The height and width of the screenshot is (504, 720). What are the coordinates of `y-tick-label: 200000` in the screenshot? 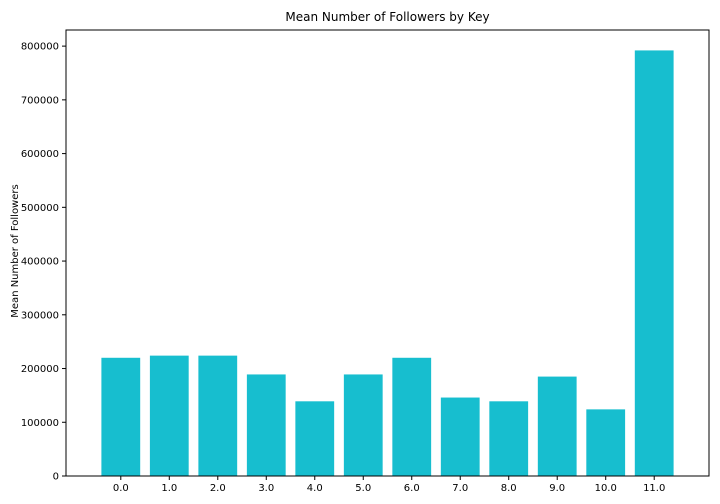 It's located at (40, 369).